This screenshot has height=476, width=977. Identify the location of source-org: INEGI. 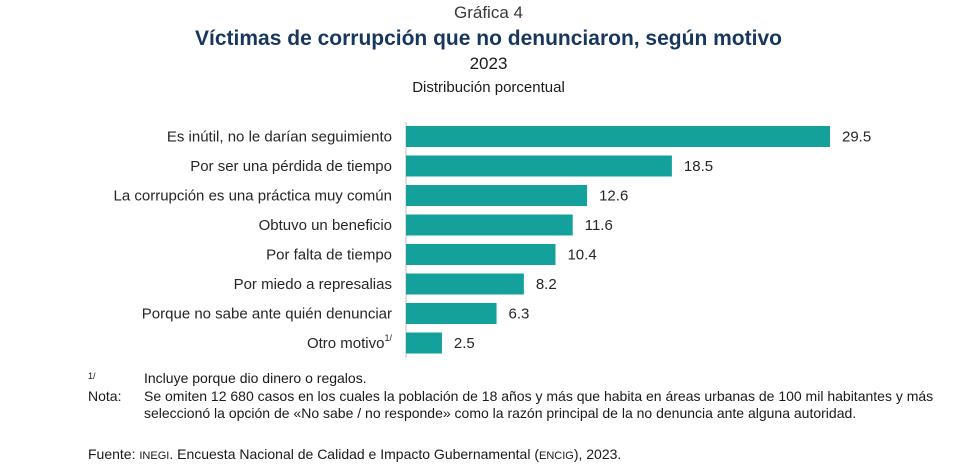
(154, 456).